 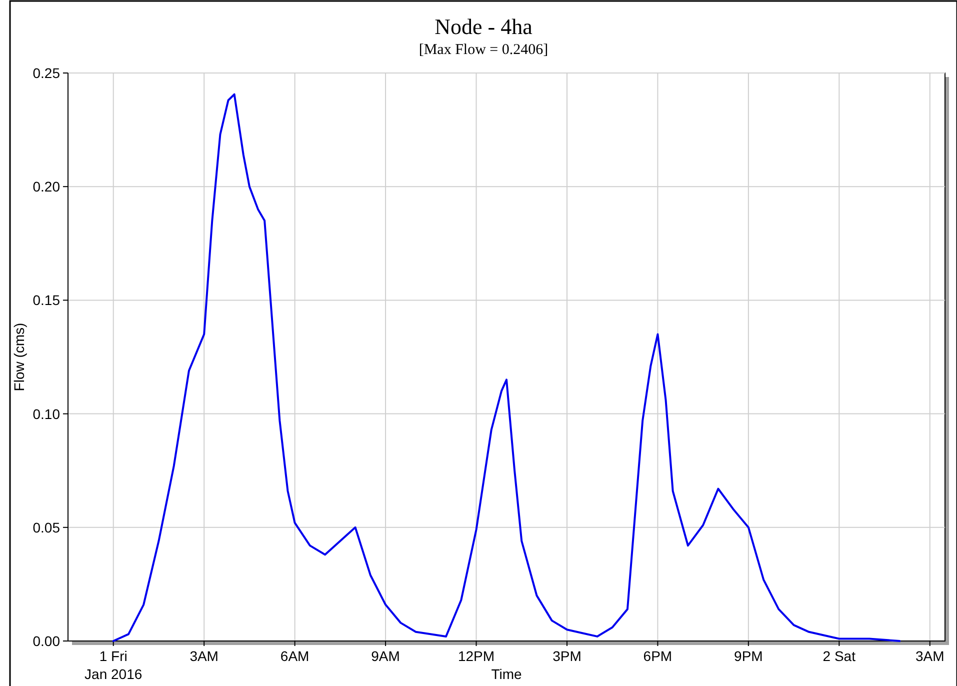 I want to click on y-tick-label: 0.25, so click(x=46, y=73).